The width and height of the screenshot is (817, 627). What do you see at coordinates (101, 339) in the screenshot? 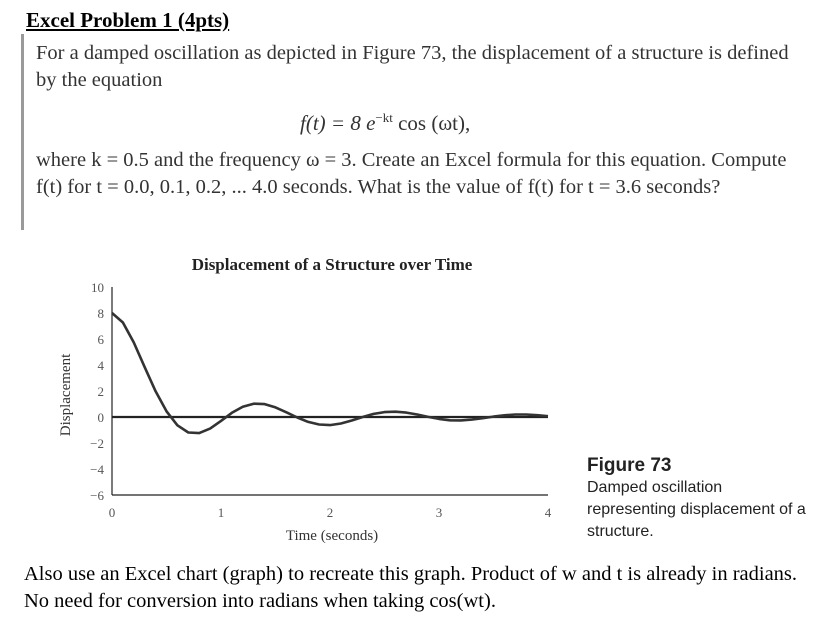
I see `y-tick-label: 6` at bounding box center [101, 339].